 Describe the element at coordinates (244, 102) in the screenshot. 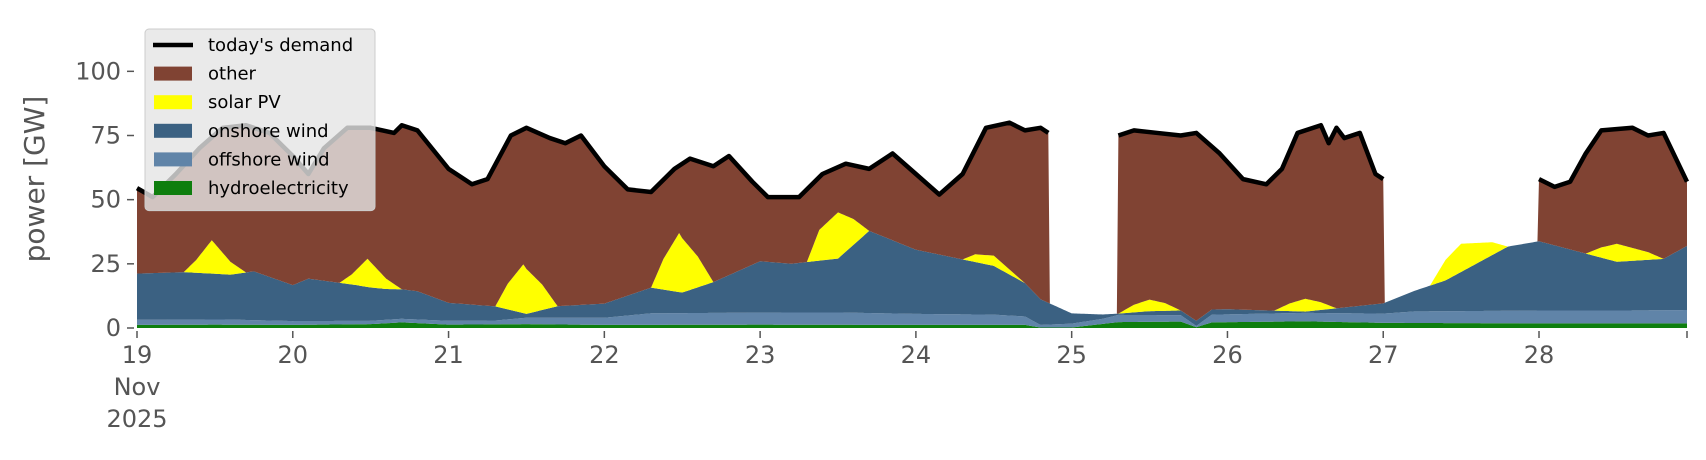

I see `legend-label: solar PV` at that location.